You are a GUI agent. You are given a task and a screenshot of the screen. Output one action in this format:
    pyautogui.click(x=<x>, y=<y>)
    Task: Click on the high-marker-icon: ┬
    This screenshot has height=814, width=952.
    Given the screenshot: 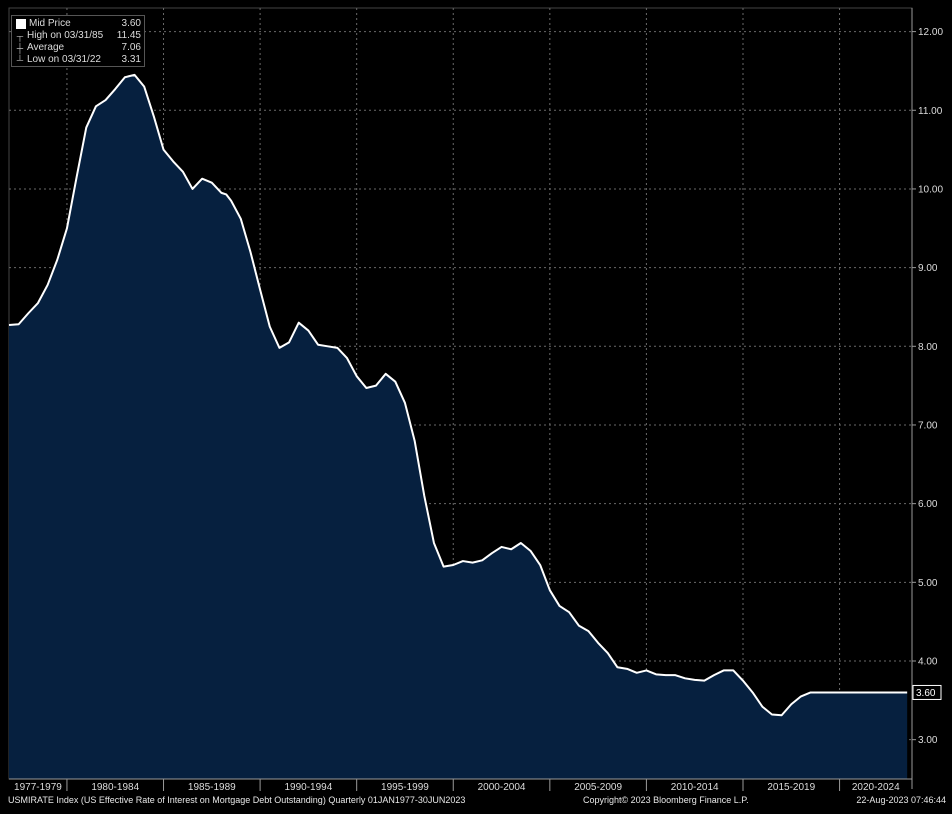 What is the action you would take?
    pyautogui.click(x=20, y=36)
    